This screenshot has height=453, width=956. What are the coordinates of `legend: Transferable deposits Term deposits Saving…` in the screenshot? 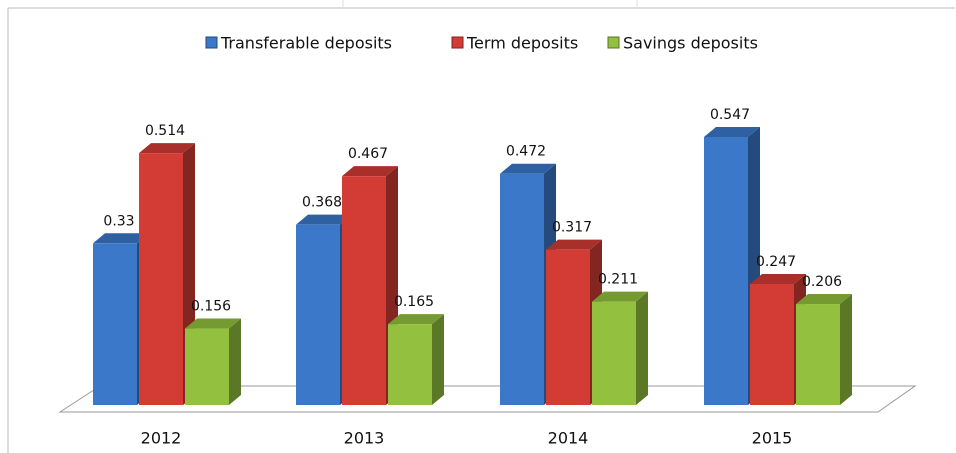 It's located at (481, 43).